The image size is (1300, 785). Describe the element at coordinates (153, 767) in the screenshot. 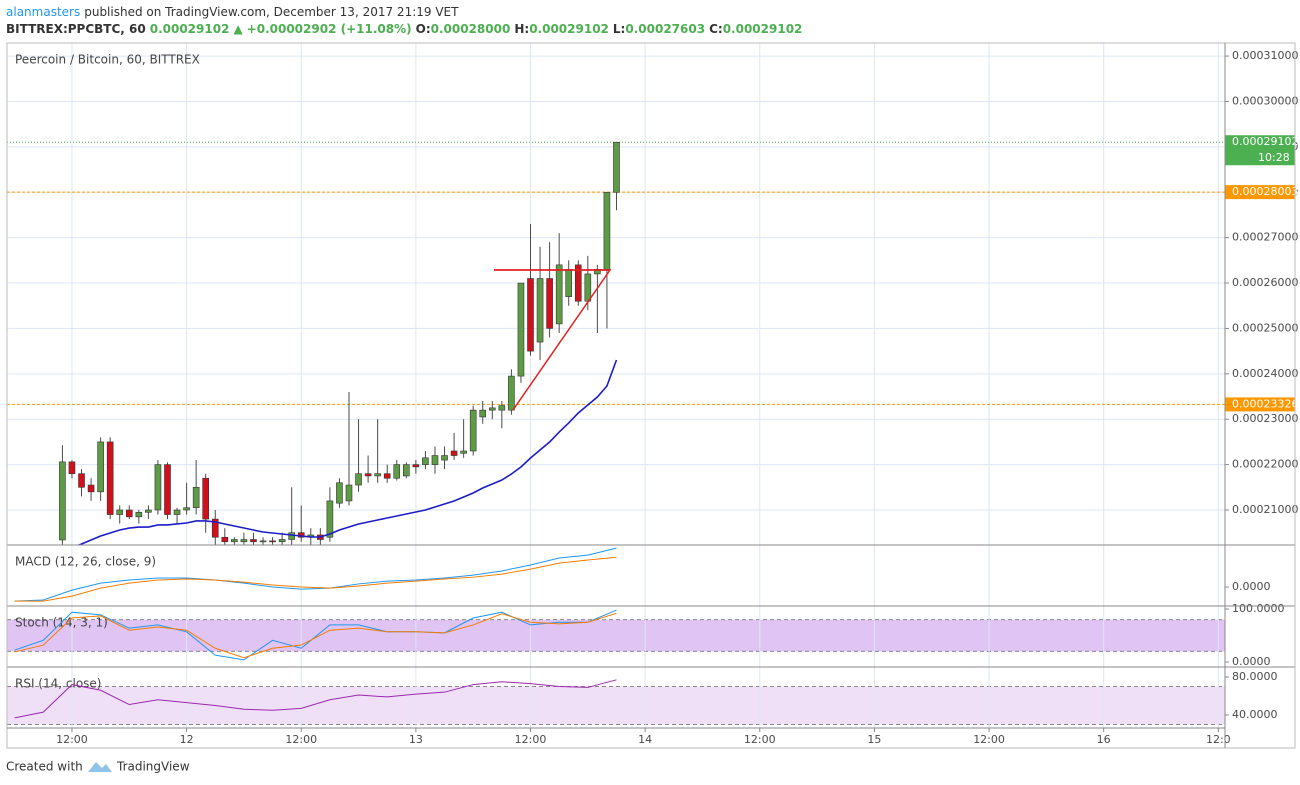

I see `footer-brand: TradingView` at that location.